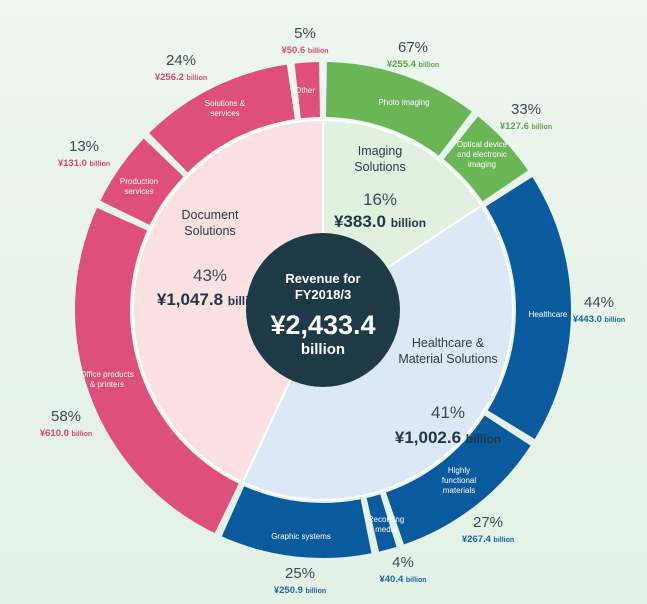 Image resolution: width=647 pixels, height=604 pixels. Describe the element at coordinates (380, 221) in the screenshot. I see `category-value-imaging: ¥383.0 billion` at that location.